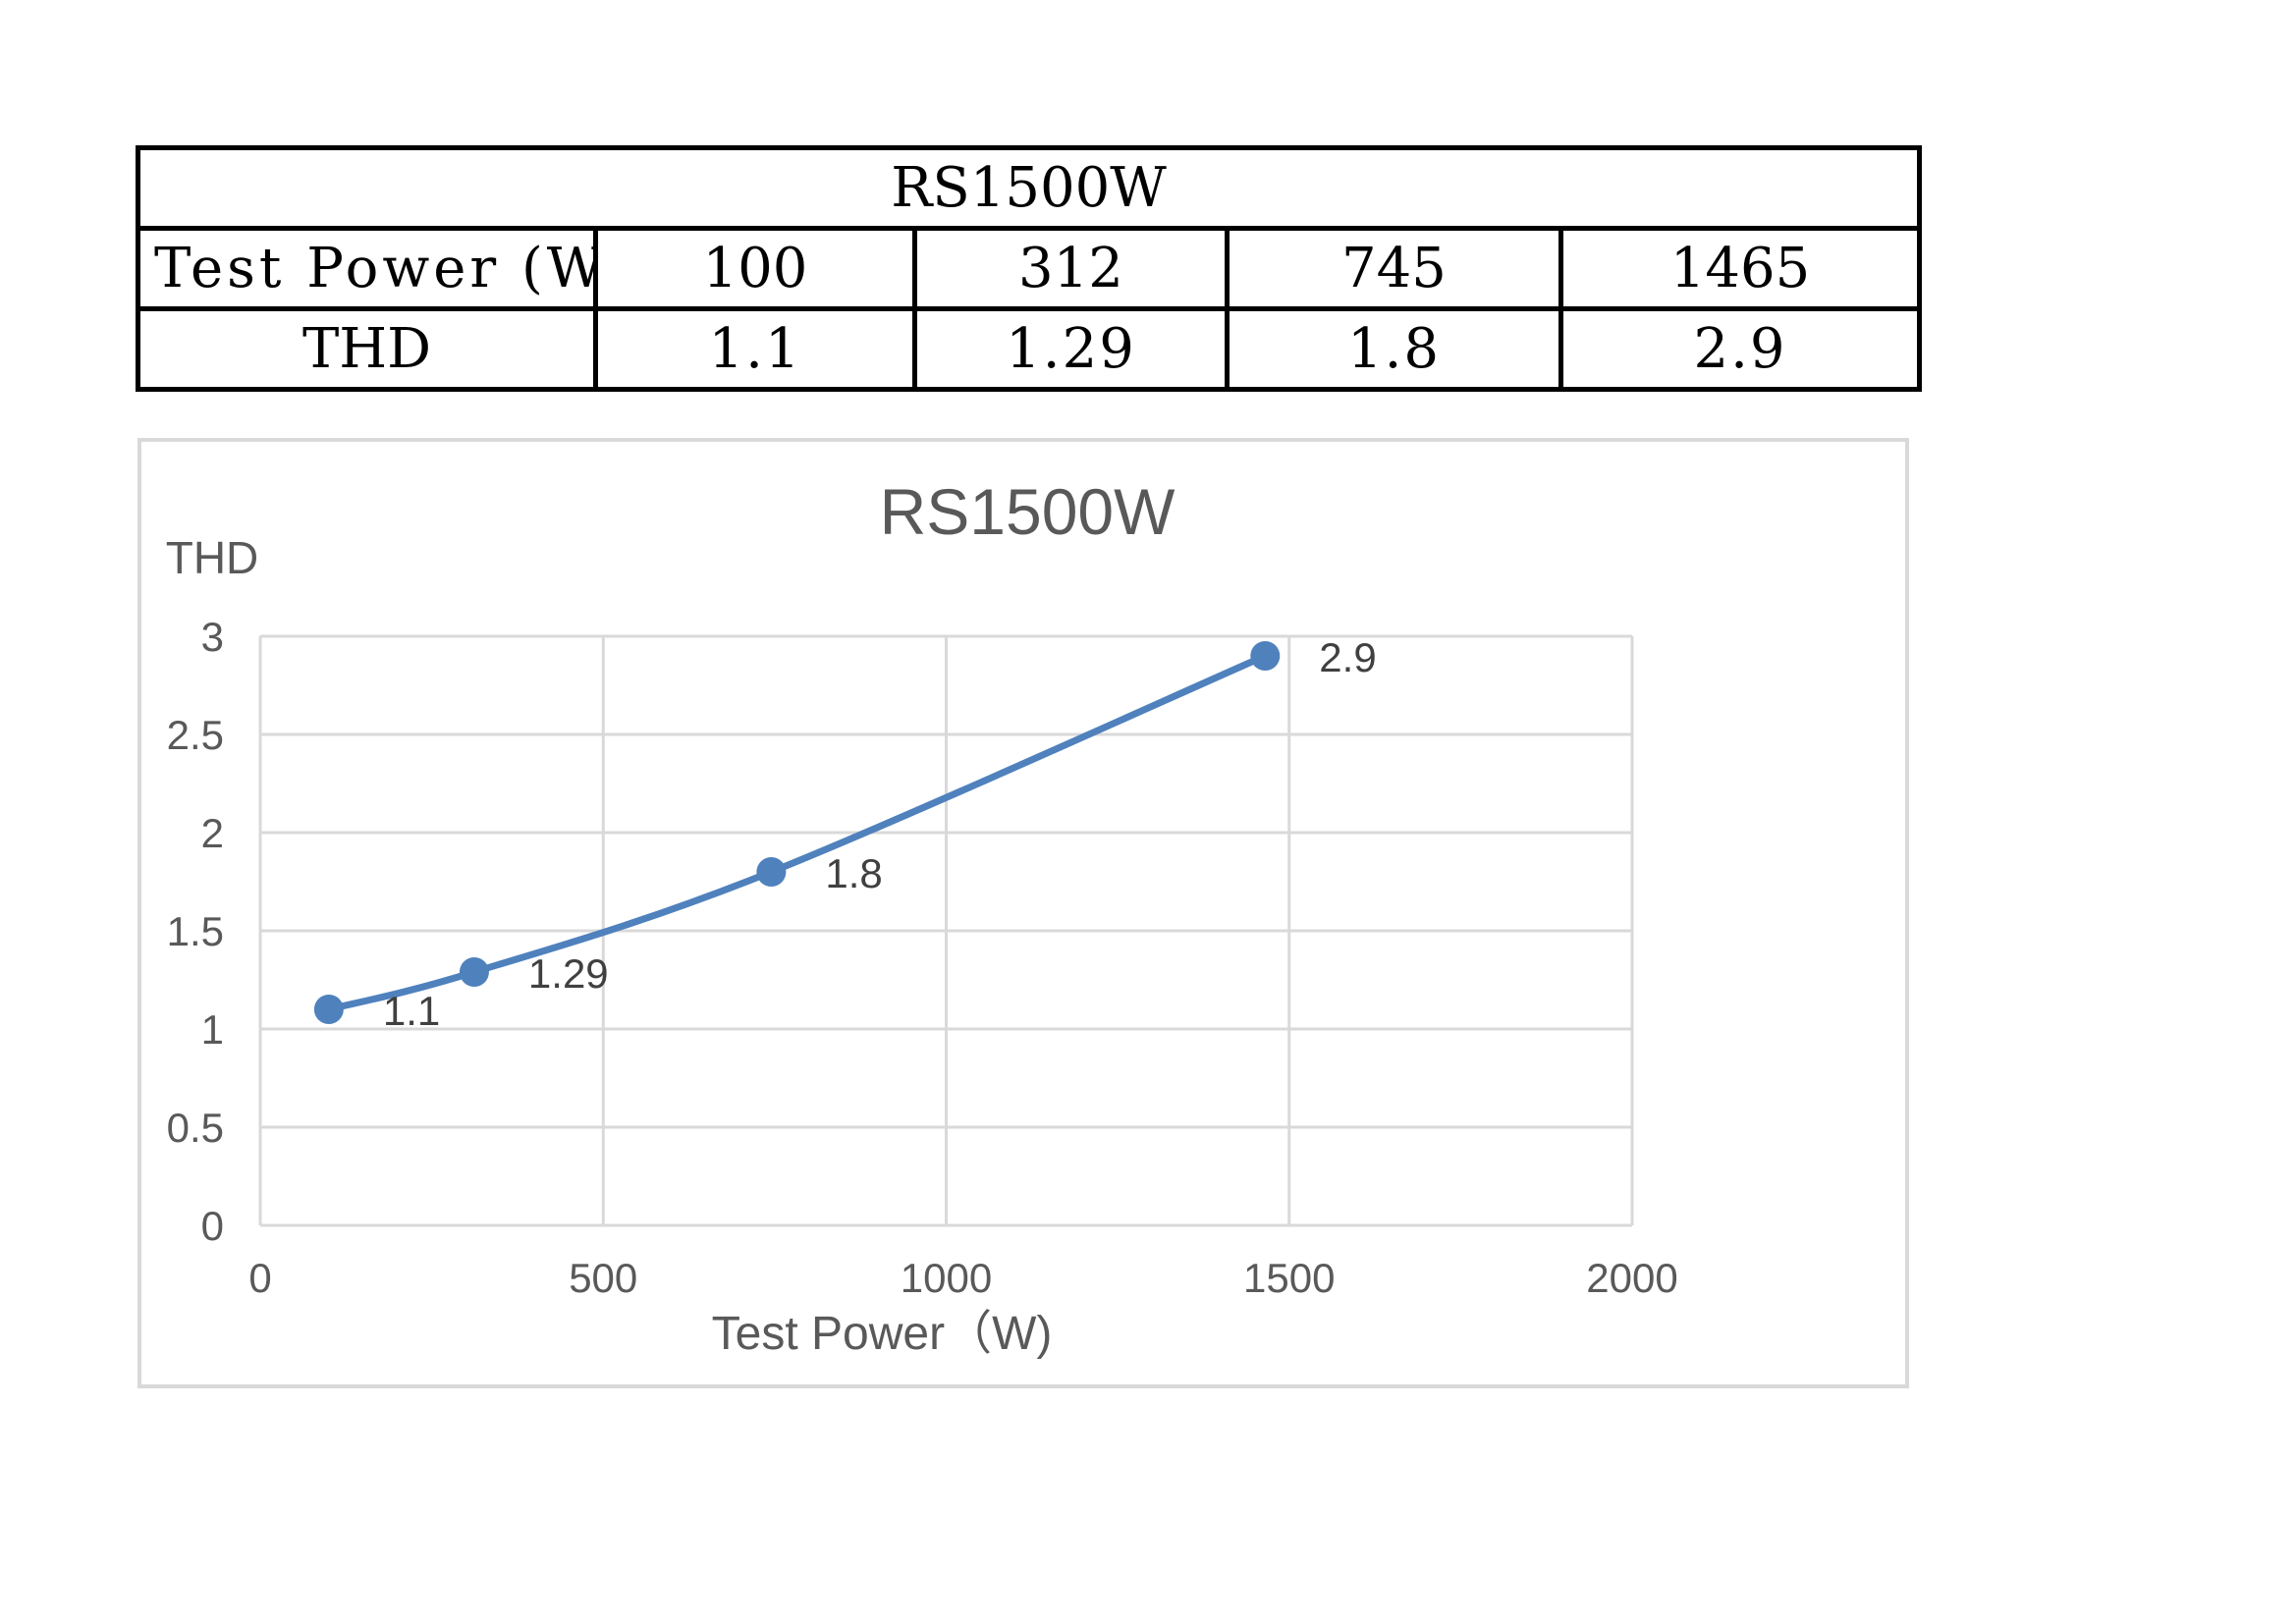  I want to click on y-tick-label: 2, so click(212, 833).